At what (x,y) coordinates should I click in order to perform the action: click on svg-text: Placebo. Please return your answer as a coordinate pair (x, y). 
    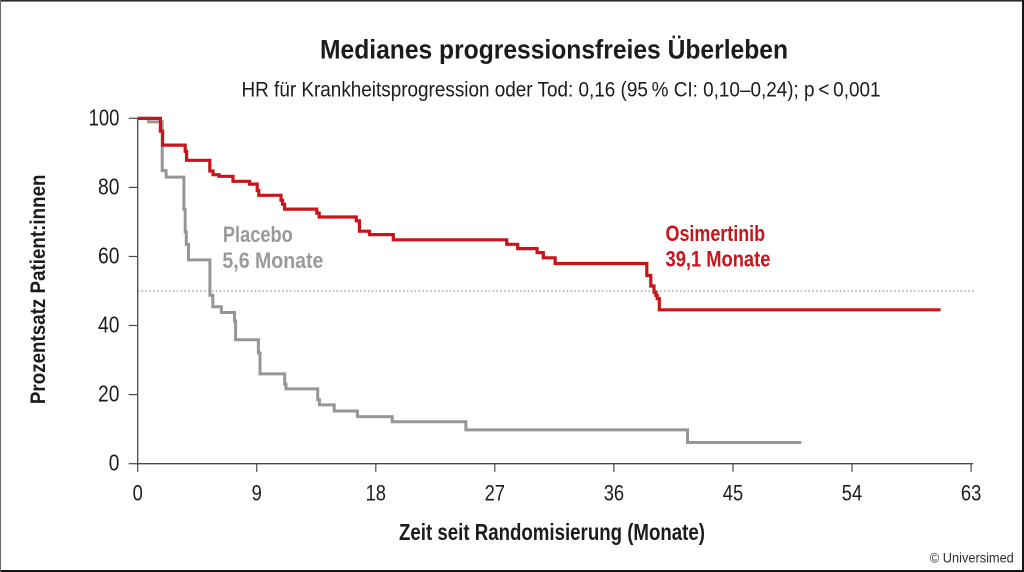
    Looking at the image, I should click on (258, 234).